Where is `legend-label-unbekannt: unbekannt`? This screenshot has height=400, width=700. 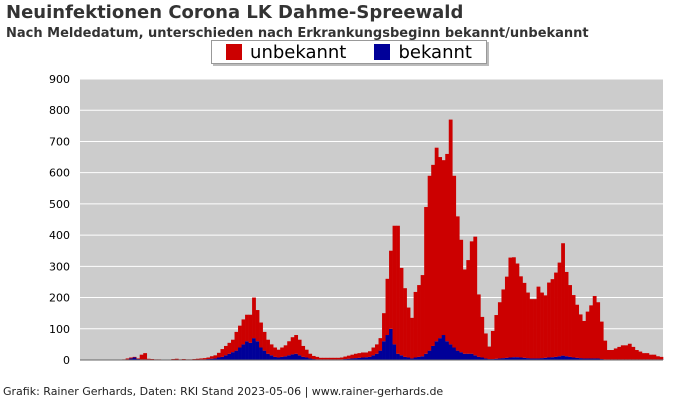
legend-label-unbekannt: unbekannt is located at coordinates (298, 52).